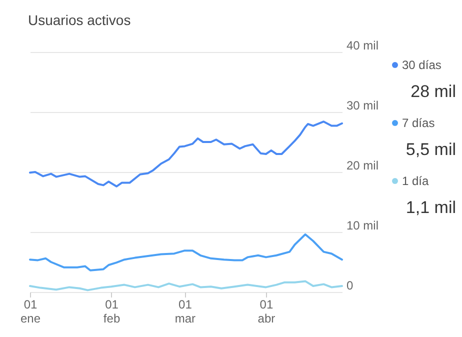 The height and width of the screenshot is (337, 462). Describe the element at coordinates (433, 92) in the screenshot. I see `text: 28 mil` at that location.